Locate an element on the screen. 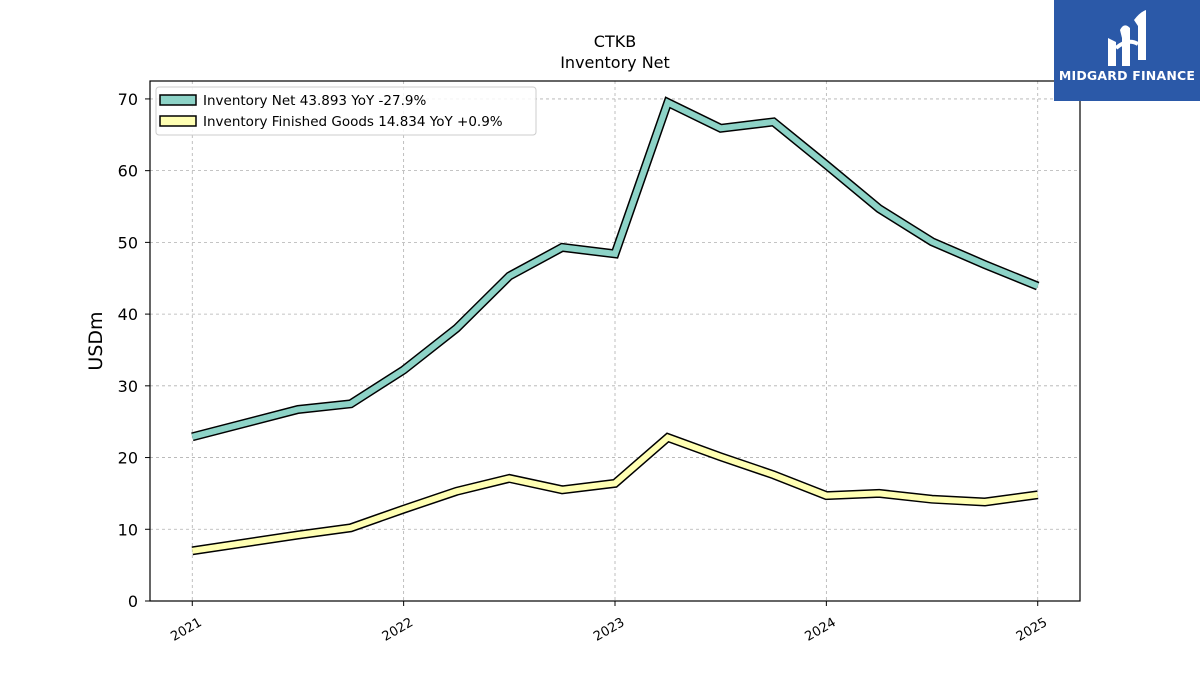 This screenshot has height=675, width=1200. series-line is located at coordinates (615, 494).